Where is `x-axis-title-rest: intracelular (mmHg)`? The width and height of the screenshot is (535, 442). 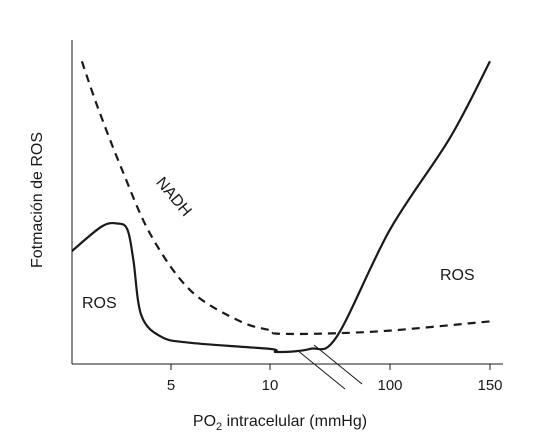 x-axis-title-rest: intracelular (mmHg) is located at coordinates (294, 421).